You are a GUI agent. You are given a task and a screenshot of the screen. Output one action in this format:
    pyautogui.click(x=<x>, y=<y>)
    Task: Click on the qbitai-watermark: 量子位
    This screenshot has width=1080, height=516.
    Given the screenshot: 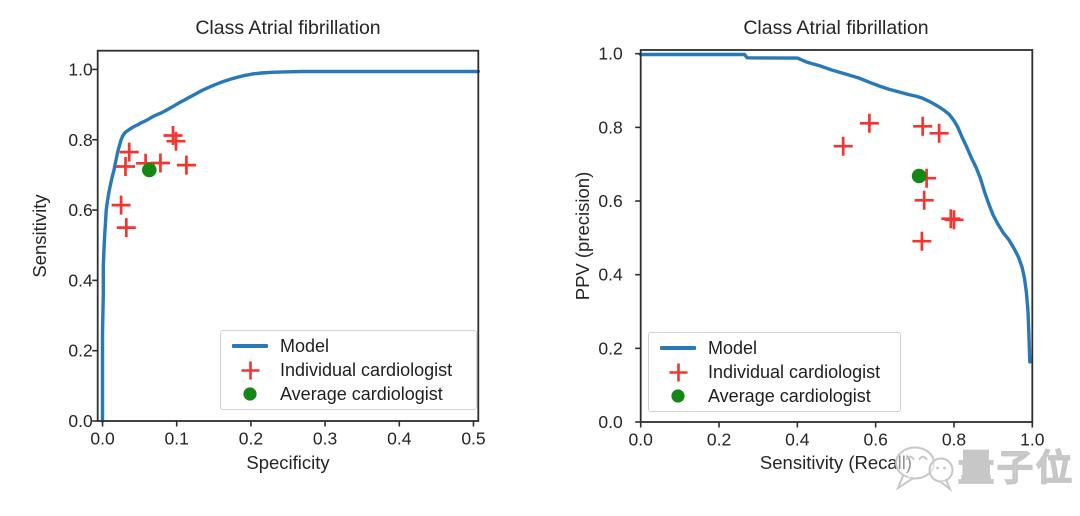 What is the action you would take?
    pyautogui.click(x=983, y=468)
    